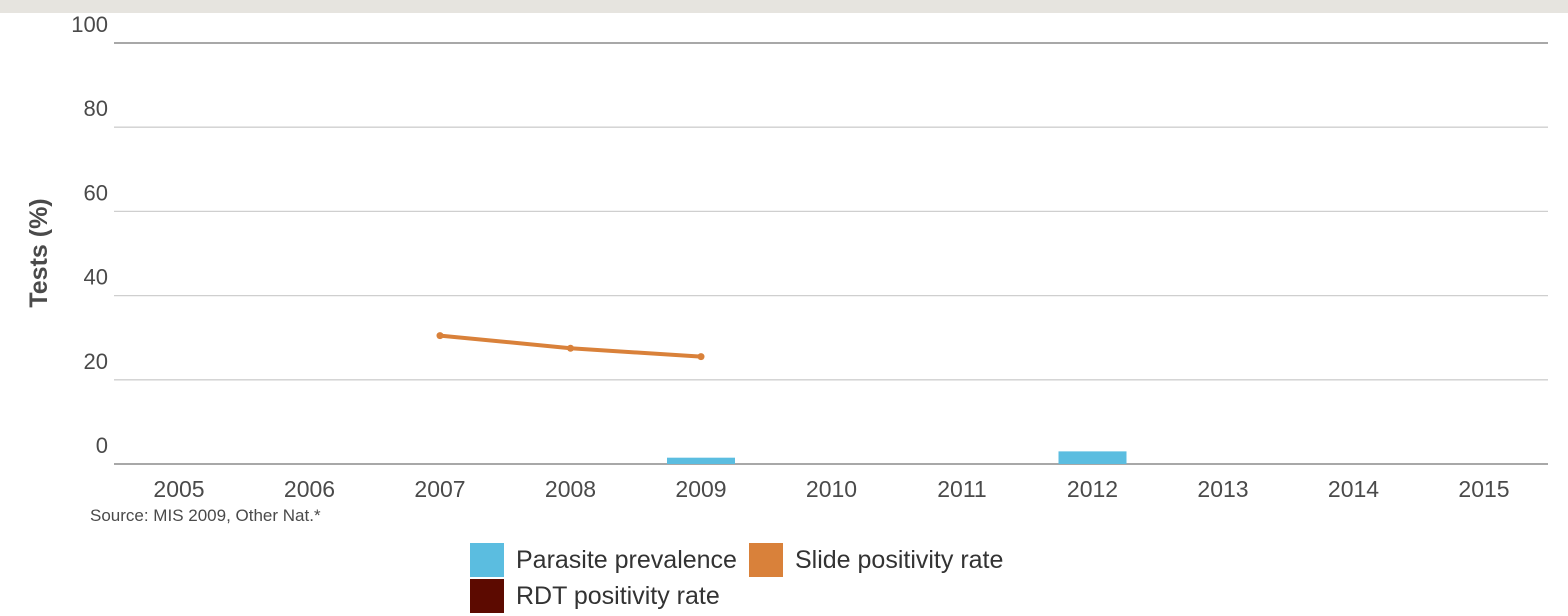 This screenshot has height=616, width=1568. I want to click on data-point-2007, so click(440, 336).